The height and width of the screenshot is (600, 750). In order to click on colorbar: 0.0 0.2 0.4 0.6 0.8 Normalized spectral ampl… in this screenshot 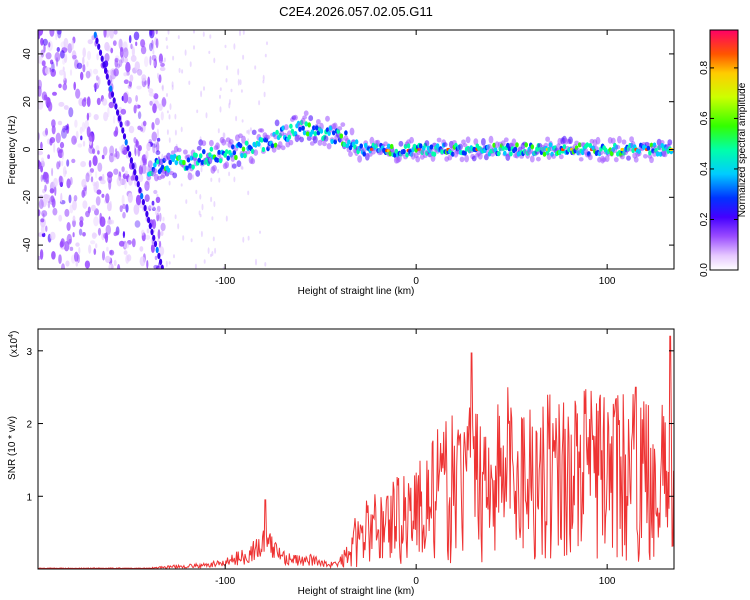, I will do `click(723, 153)`.